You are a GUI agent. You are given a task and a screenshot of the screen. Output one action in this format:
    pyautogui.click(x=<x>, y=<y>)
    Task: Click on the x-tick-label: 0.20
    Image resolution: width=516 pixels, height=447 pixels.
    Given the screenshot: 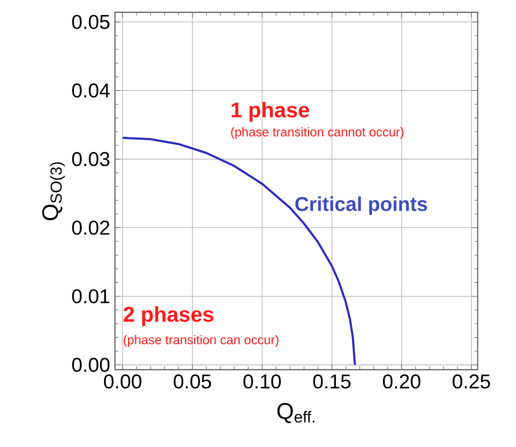 What is the action you would take?
    pyautogui.click(x=401, y=381)
    